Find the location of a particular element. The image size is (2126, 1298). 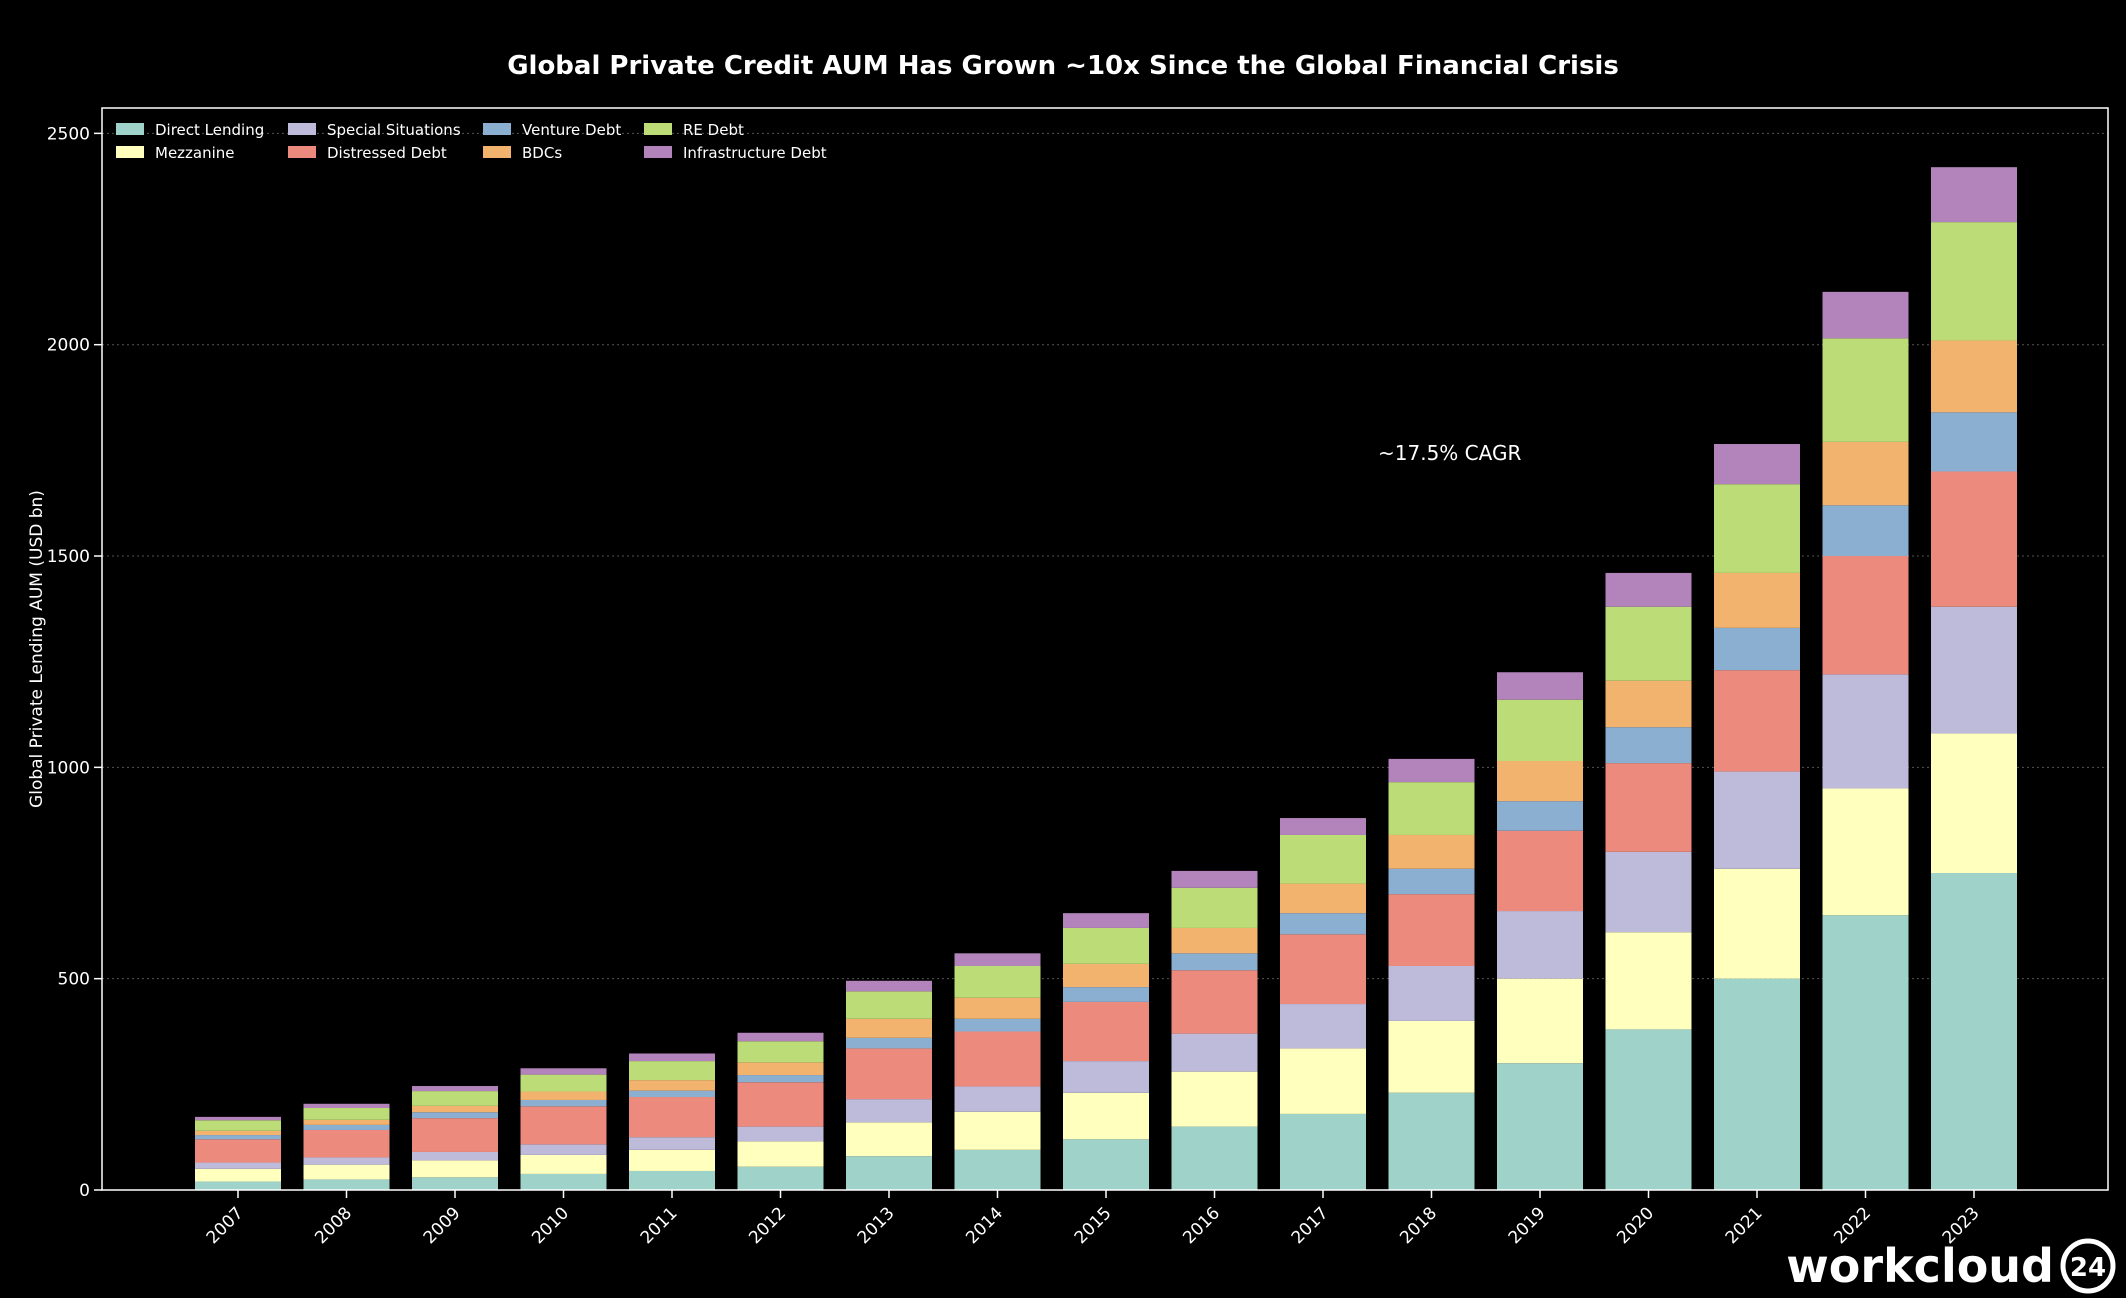

bar-distressed-debt-2009 is located at coordinates (455, 1135).